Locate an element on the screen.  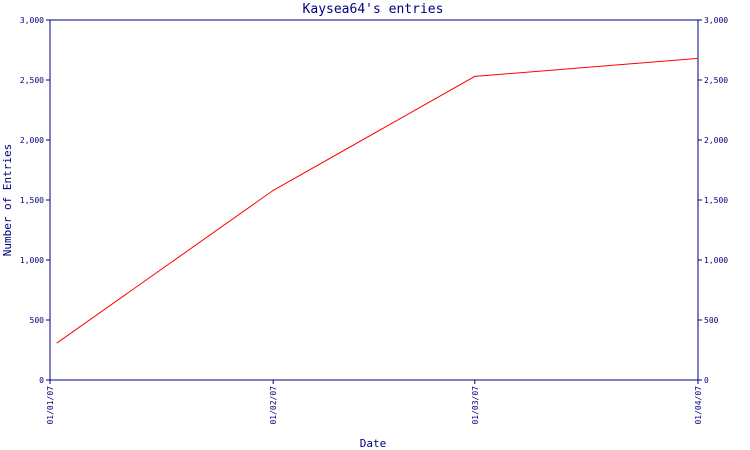
y-axis-label: Number of Entries is located at coordinates (7, 200).